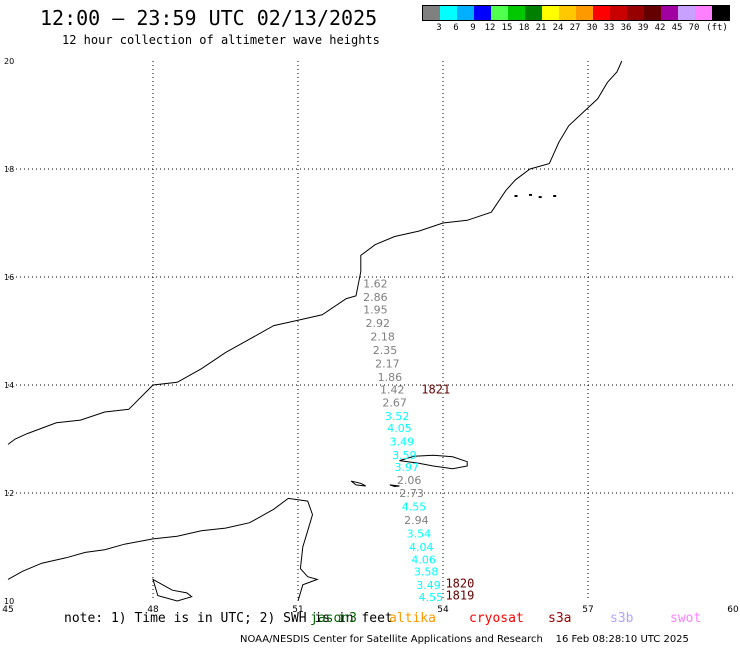 This screenshot has height=650, width=740. Describe the element at coordinates (153, 610) in the screenshot. I see `x-tick-label: 48` at that location.